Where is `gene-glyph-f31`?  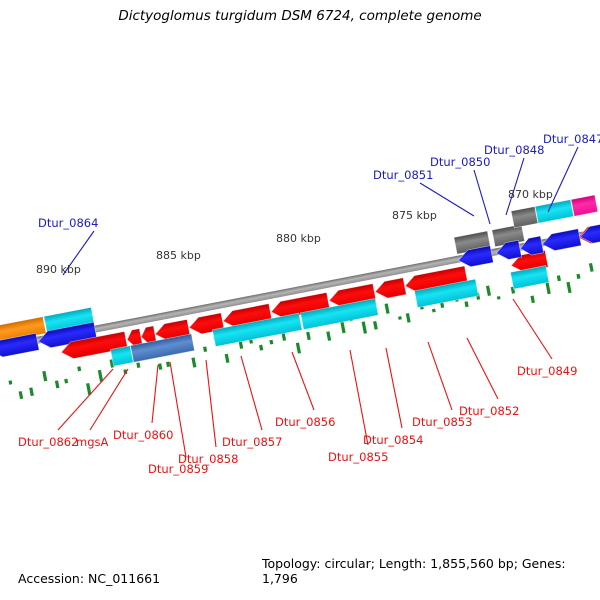 gene-glyph-f31 is located at coordinates (561, 240).